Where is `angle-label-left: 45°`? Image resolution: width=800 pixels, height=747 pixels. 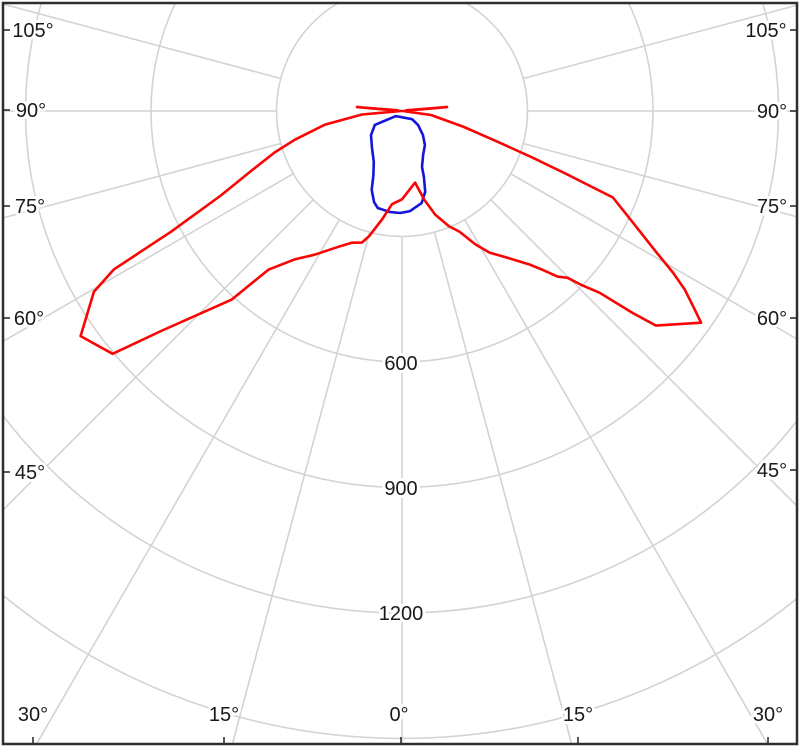
angle-label-left: 45° is located at coordinates (30, 473).